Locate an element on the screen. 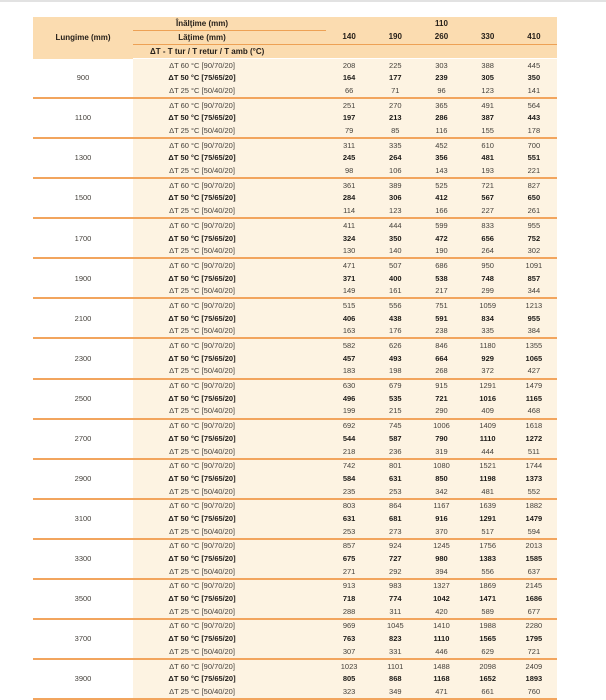 This screenshot has width=606, height=700. value-cell: 1488 is located at coordinates (441, 665).